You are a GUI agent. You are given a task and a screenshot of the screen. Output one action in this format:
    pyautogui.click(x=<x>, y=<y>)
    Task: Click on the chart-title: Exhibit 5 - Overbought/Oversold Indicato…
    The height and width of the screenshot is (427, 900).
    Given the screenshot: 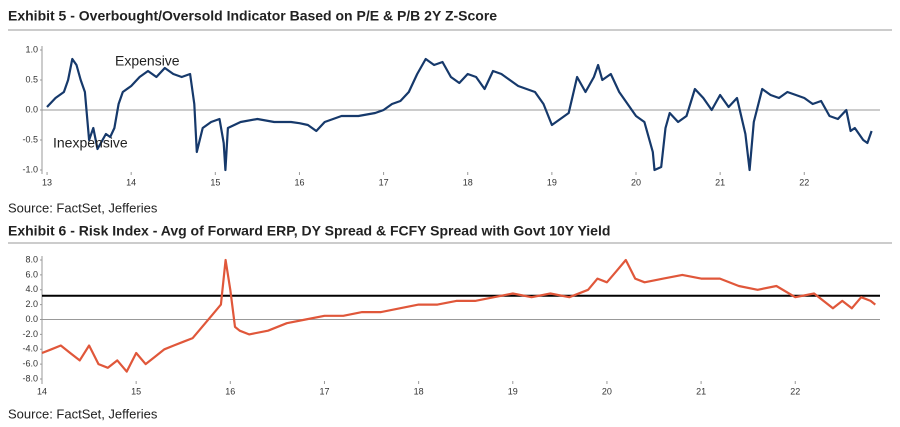 What is the action you would take?
    pyautogui.click(x=252, y=16)
    